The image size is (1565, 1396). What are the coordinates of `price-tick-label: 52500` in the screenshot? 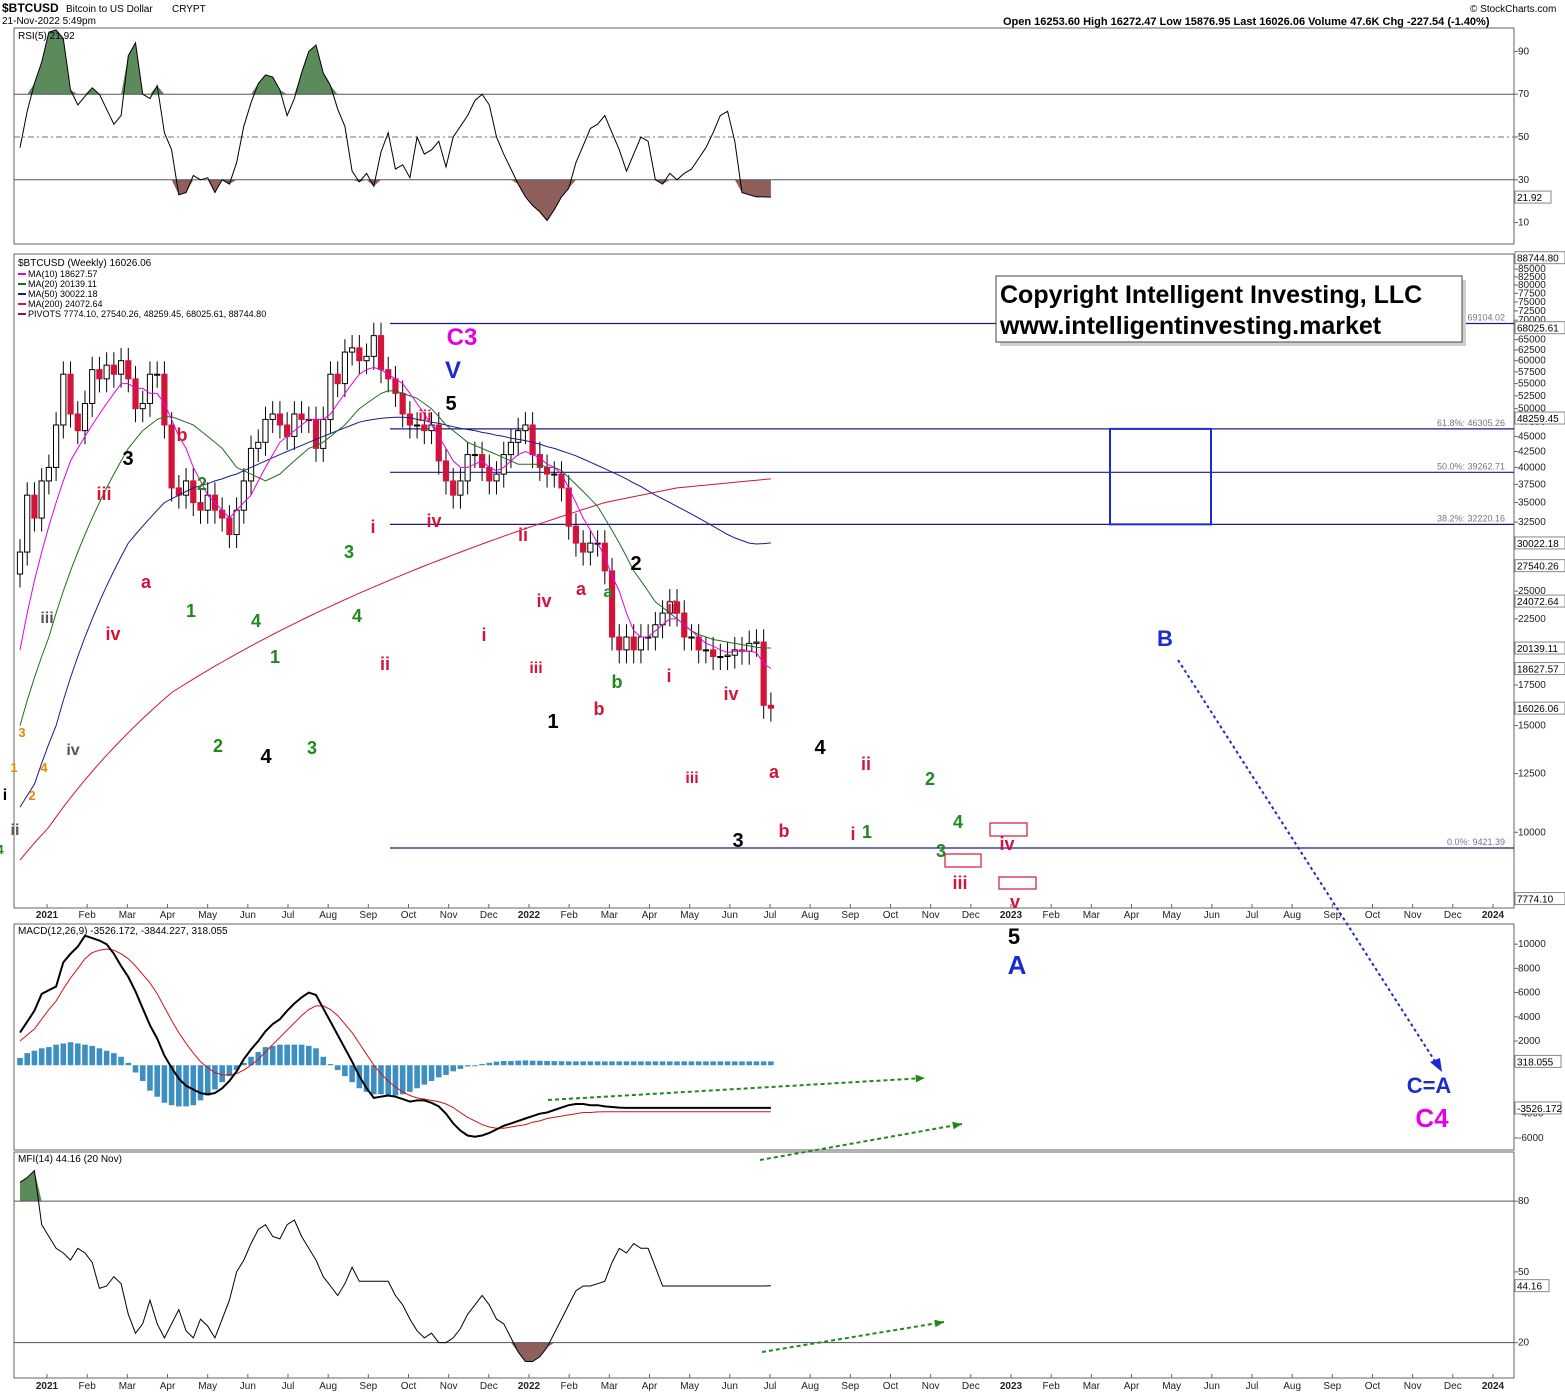 It's located at (1532, 396).